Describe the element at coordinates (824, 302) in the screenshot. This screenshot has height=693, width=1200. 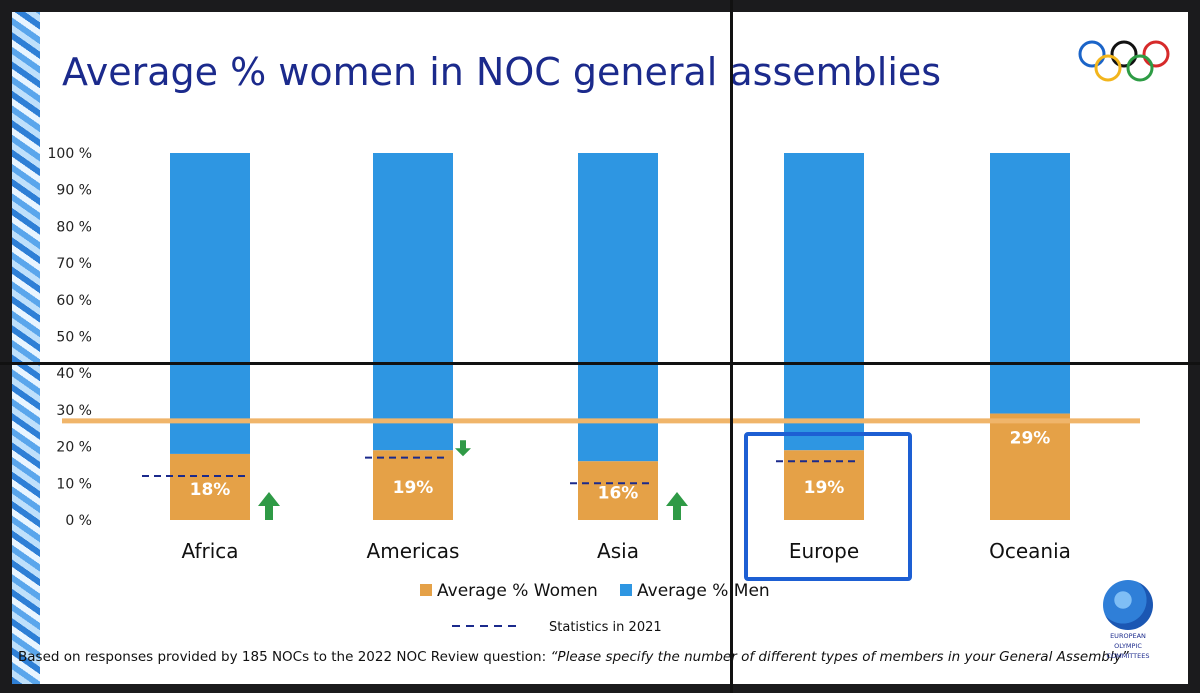
I see `bar-men-europe` at that location.